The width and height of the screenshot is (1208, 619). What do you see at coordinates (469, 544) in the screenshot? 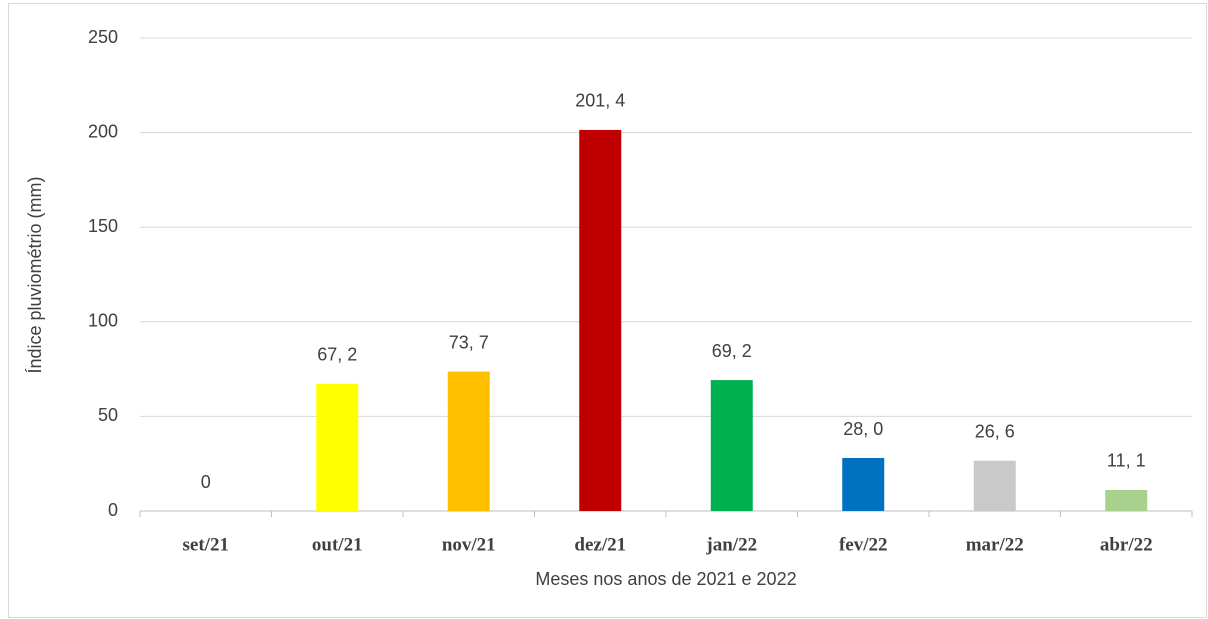
I see `x-tick-label: nov/21` at bounding box center [469, 544].